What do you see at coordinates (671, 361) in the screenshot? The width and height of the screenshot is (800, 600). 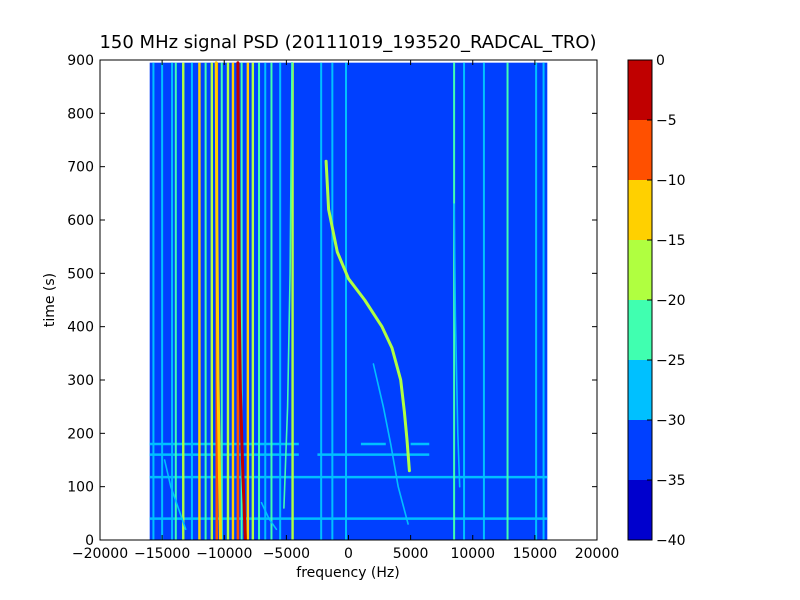 I see `colorbar-tick-label: −25` at bounding box center [671, 361].